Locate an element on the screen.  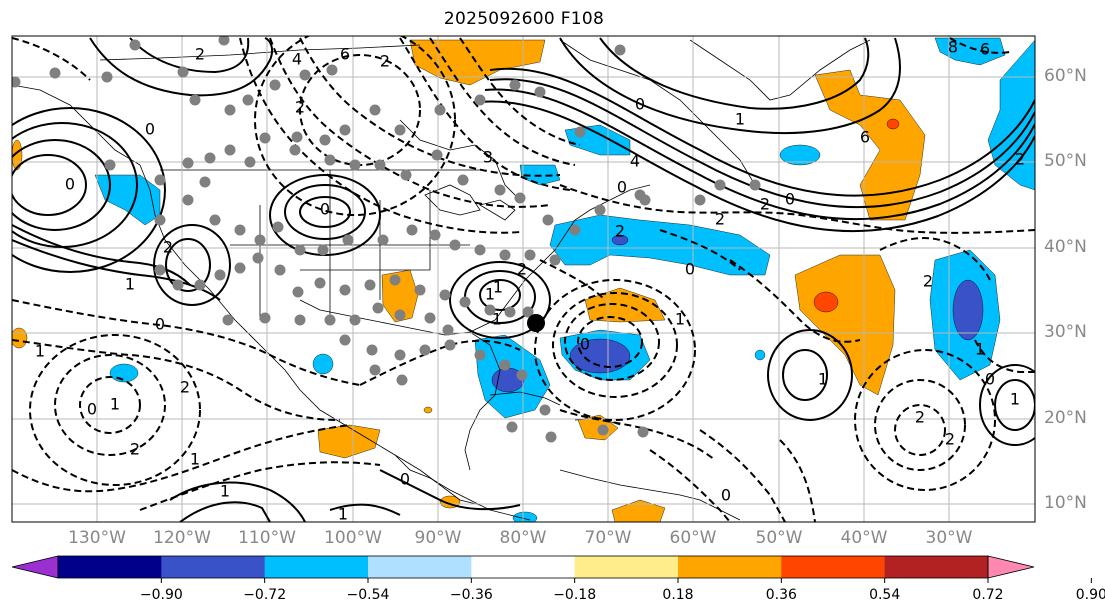
contour-label: 4 is located at coordinates (297, 59).